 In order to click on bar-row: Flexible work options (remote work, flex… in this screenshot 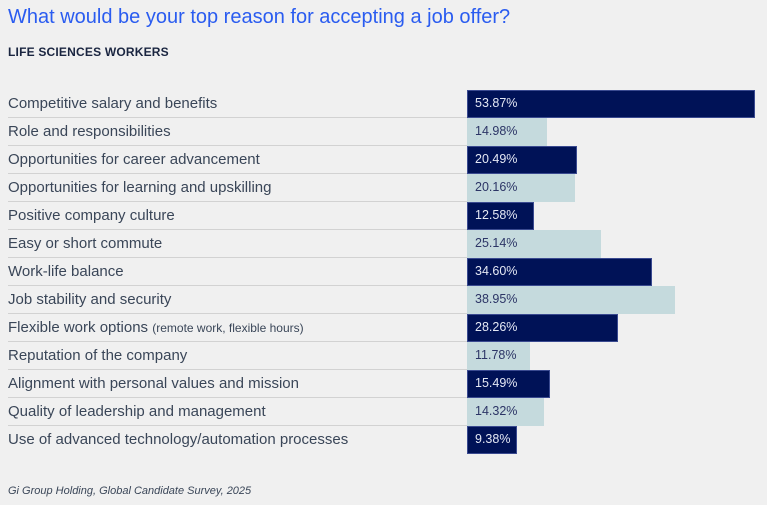, I will do `click(383, 328)`.